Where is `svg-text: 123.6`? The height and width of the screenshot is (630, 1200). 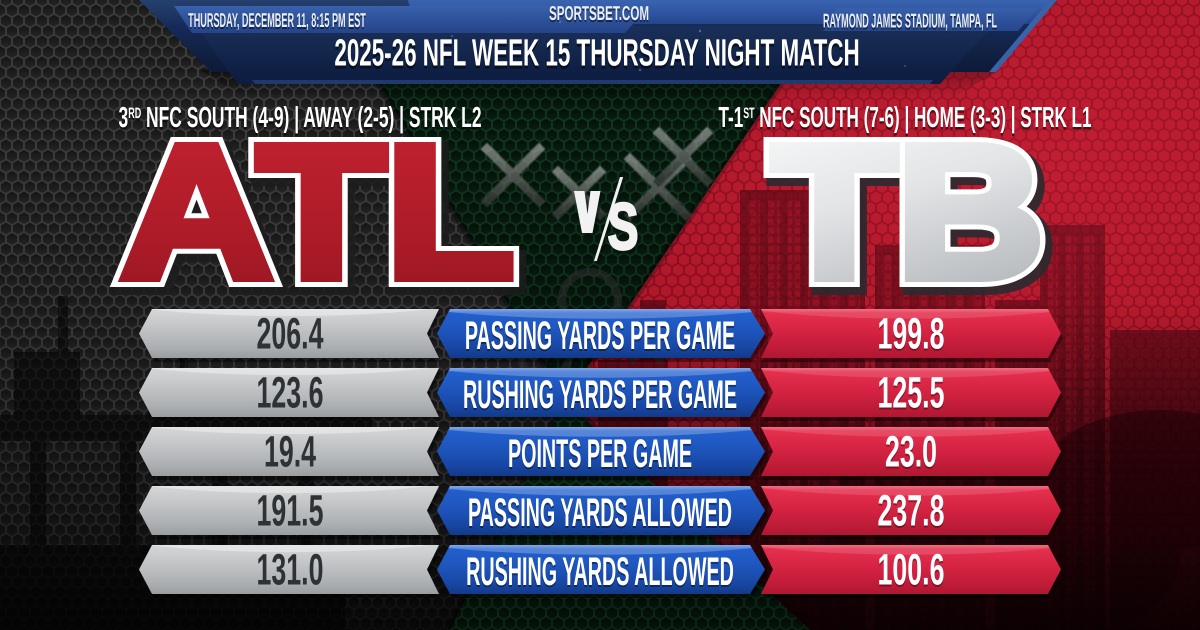 svg-text: 123.6 is located at coordinates (290, 393).